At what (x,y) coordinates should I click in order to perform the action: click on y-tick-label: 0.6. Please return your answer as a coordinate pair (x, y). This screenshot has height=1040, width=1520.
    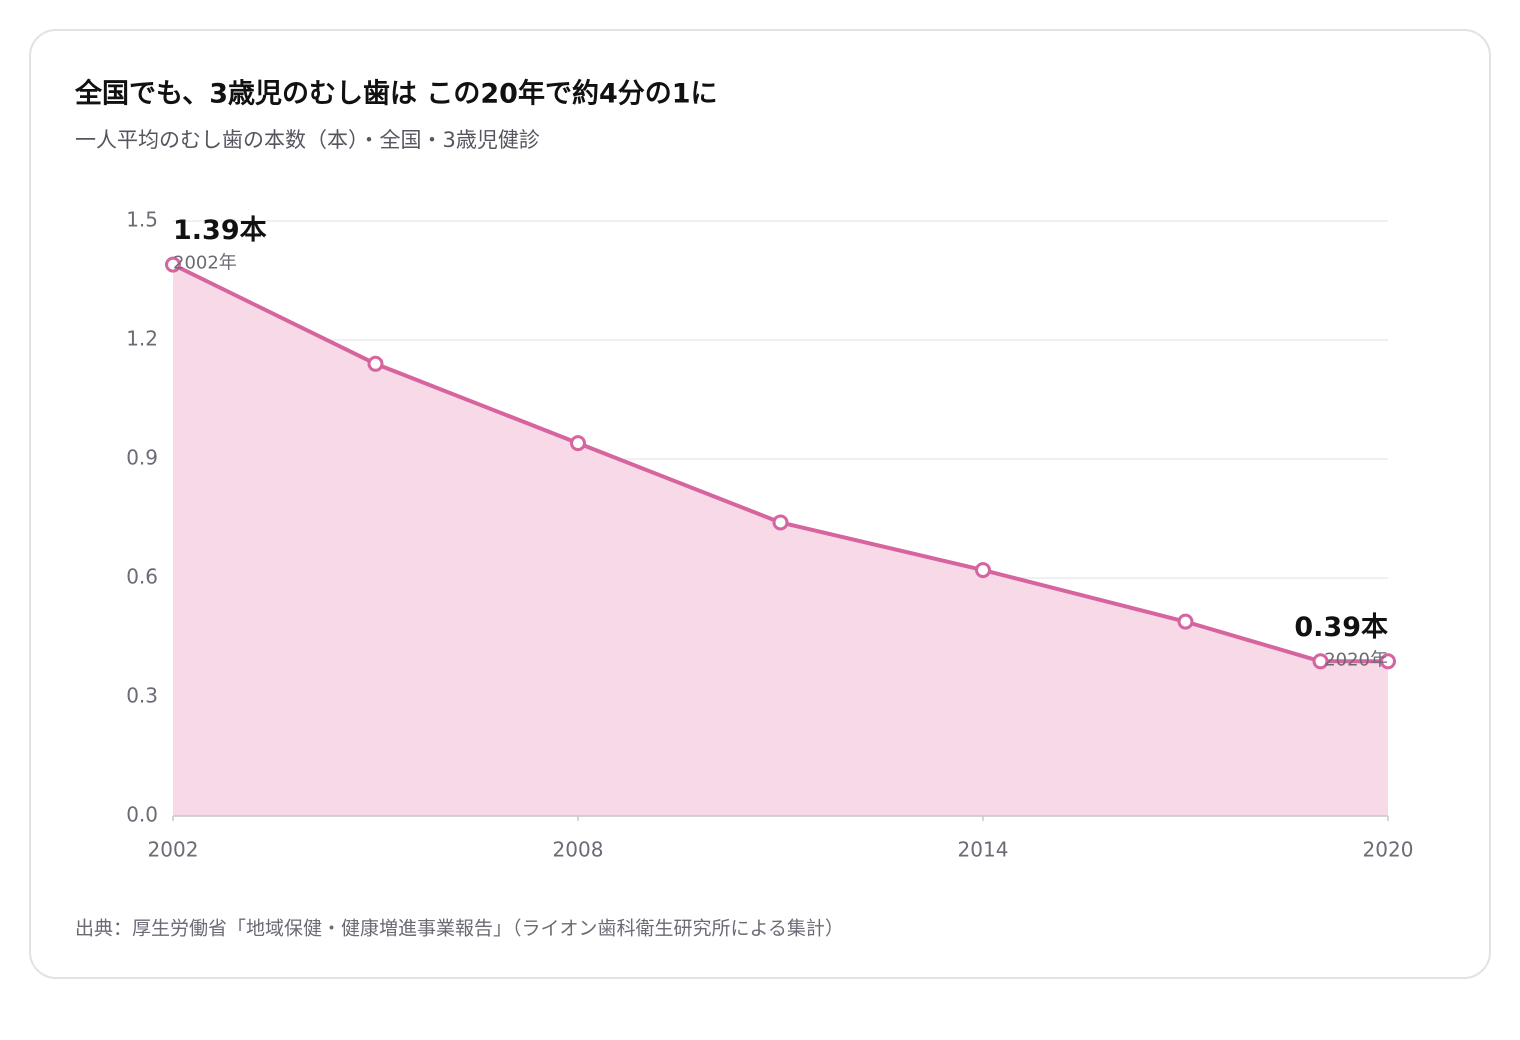
    Looking at the image, I should click on (142, 577).